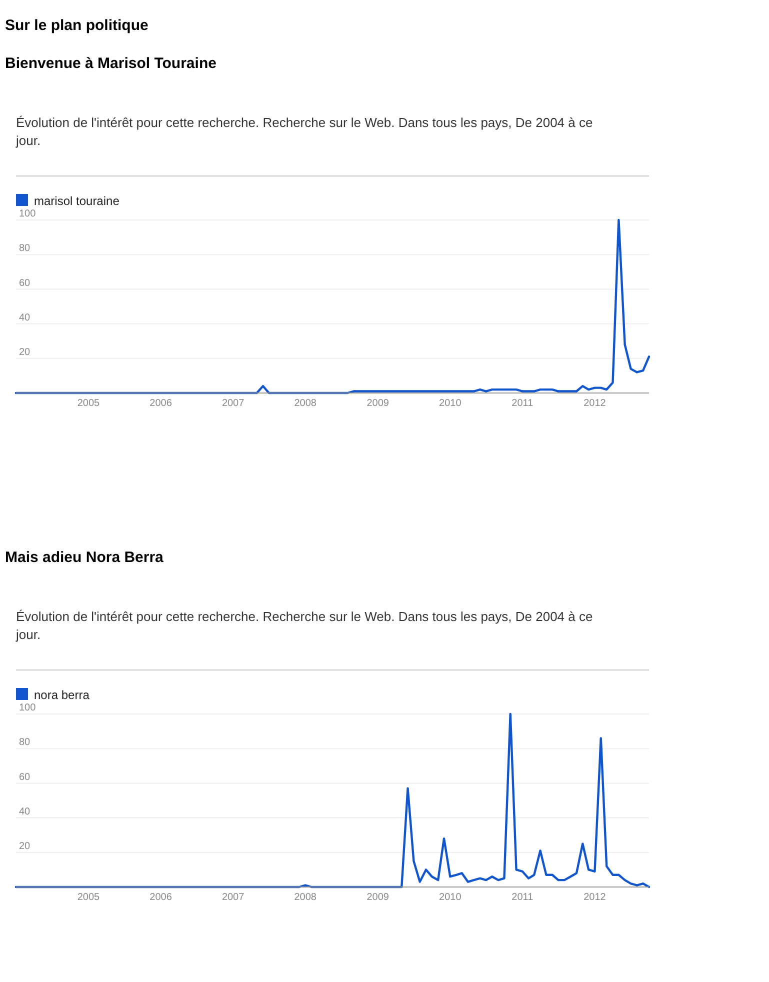 Image resolution: width=769 pixels, height=982 pixels. What do you see at coordinates (76, 25) in the screenshot?
I see `chart-title: Sur le plan politique` at bounding box center [76, 25].